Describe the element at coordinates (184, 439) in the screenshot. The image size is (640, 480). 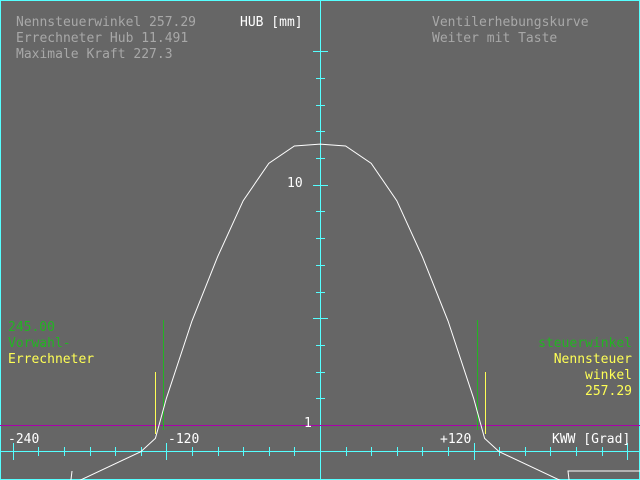
I see `x-tick-label-minus-120: -120` at that location.